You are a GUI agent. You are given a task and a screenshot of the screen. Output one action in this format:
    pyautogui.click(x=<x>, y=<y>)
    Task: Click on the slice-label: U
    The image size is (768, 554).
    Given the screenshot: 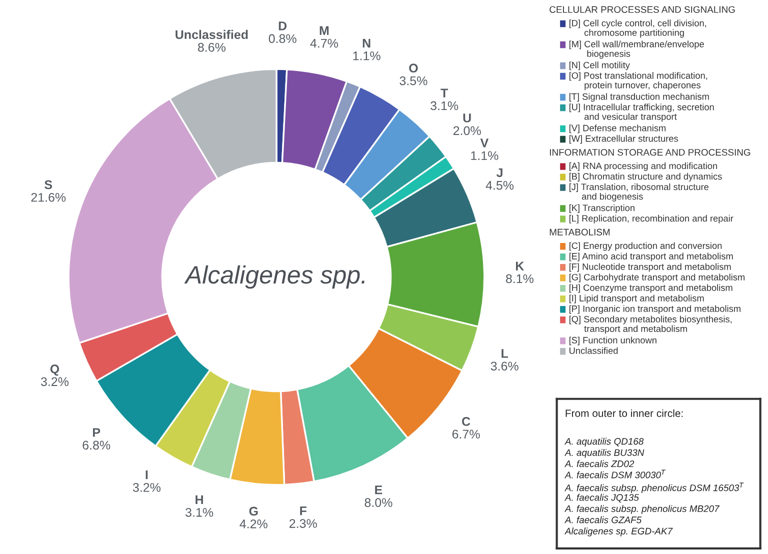 What is the action you would take?
    pyautogui.click(x=467, y=118)
    